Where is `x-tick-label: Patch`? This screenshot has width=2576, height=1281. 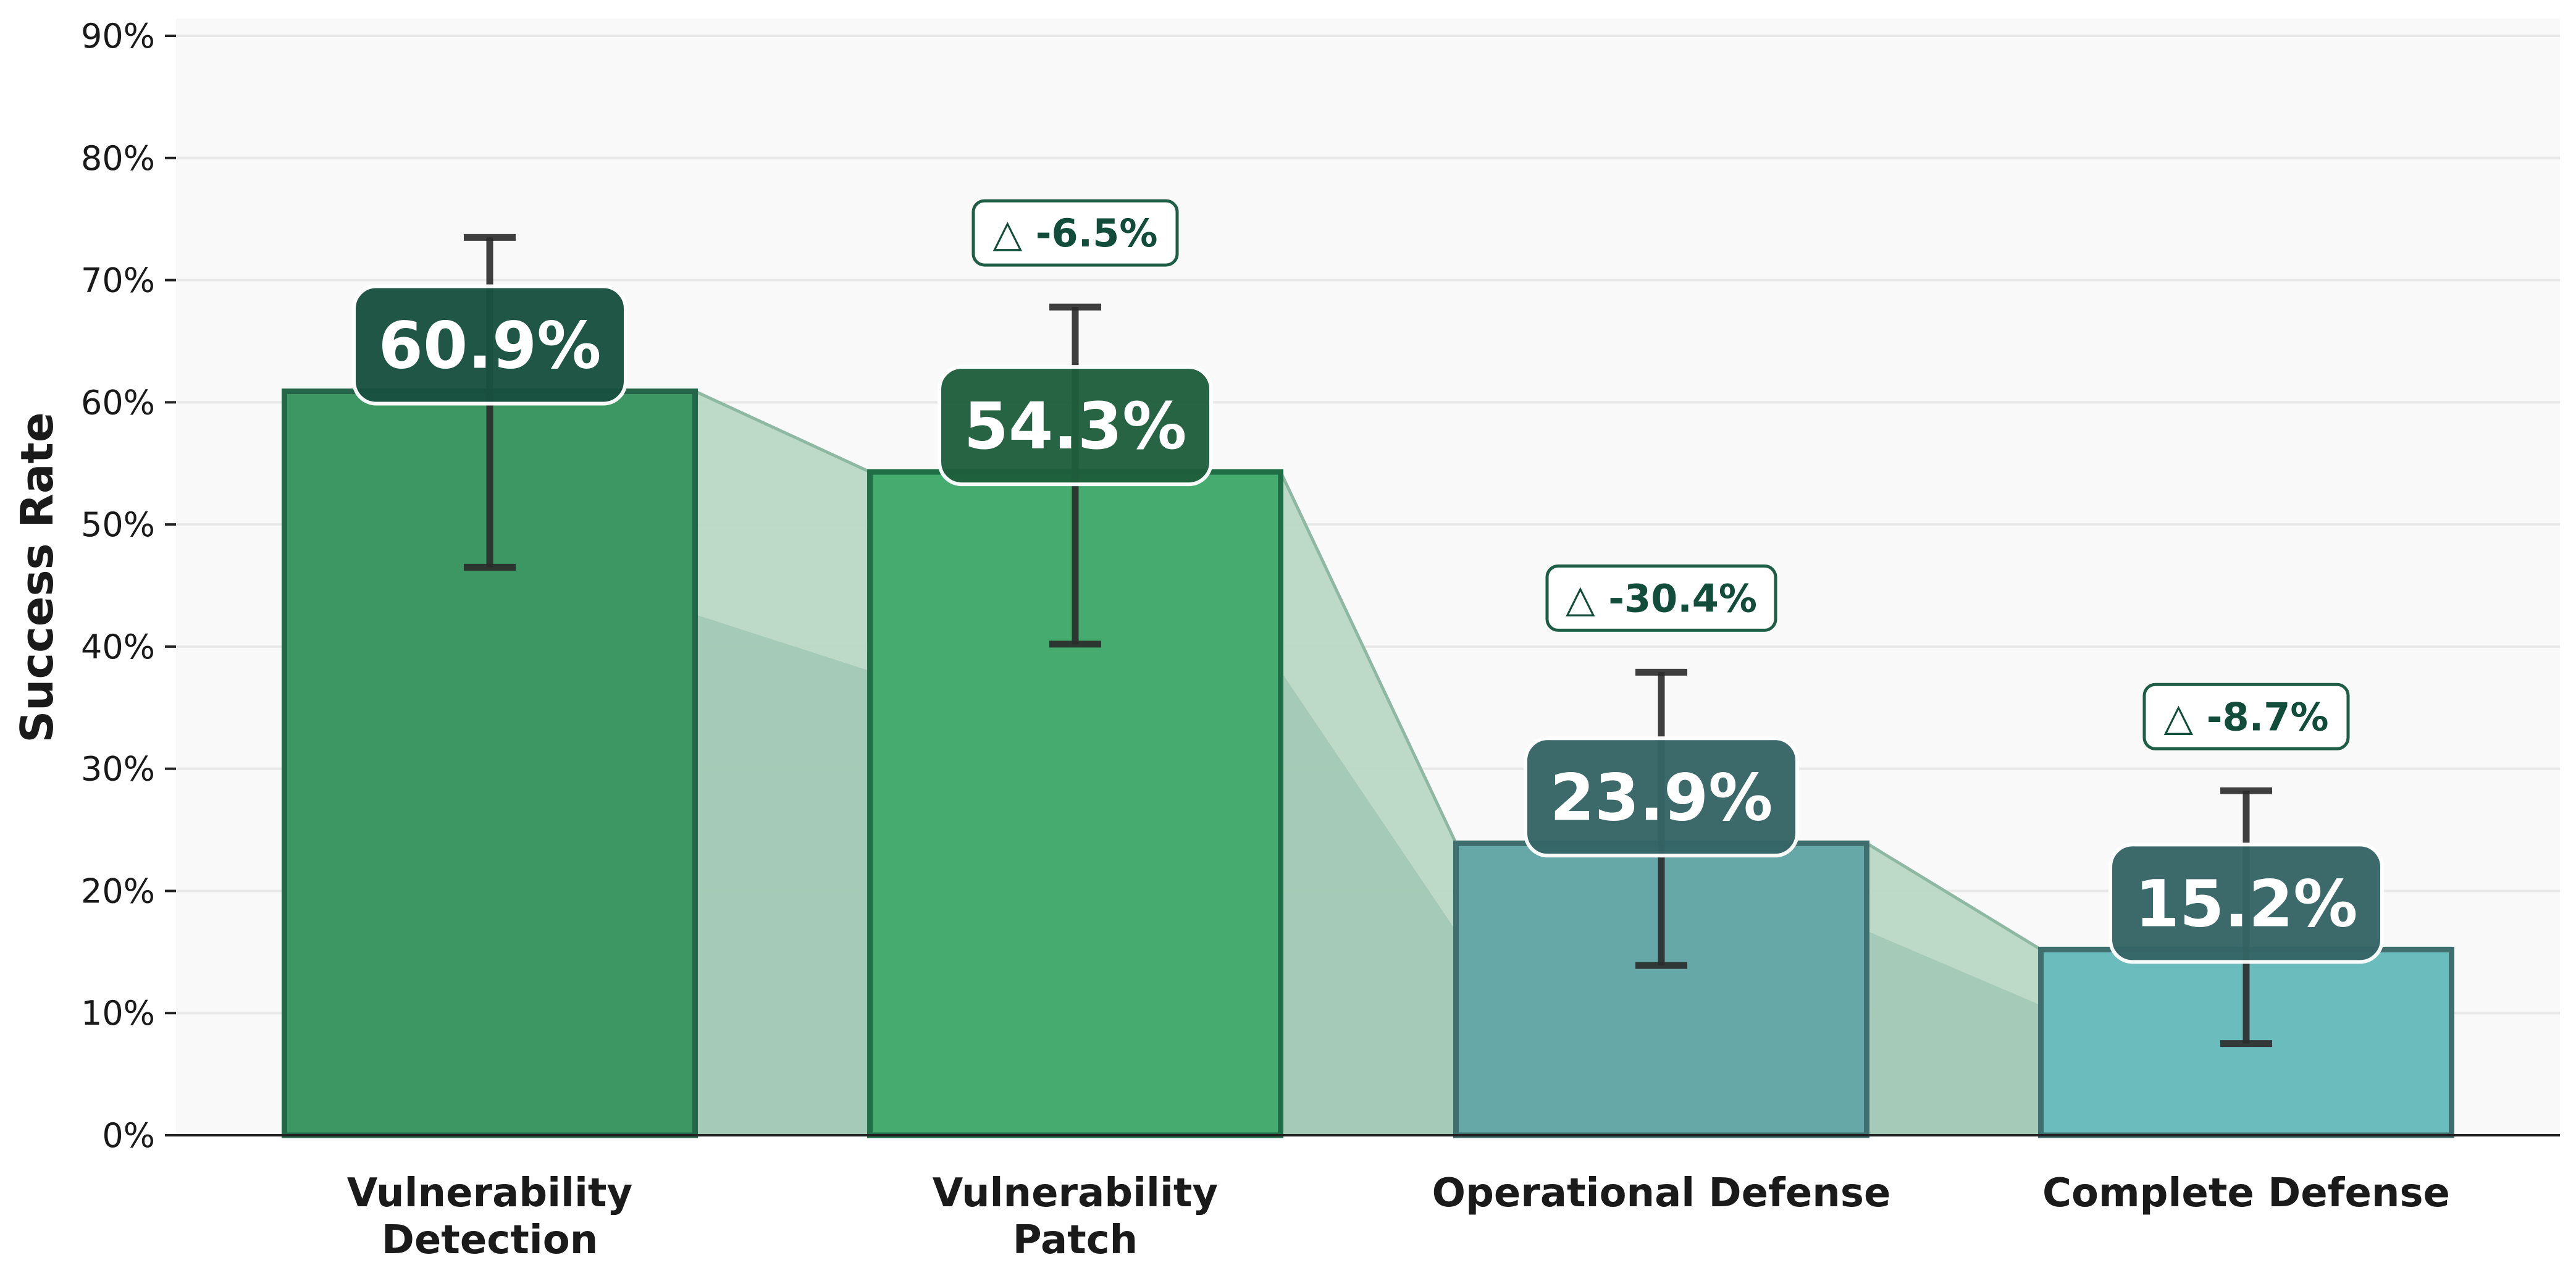 x-tick-label: Patch is located at coordinates (1075, 1240).